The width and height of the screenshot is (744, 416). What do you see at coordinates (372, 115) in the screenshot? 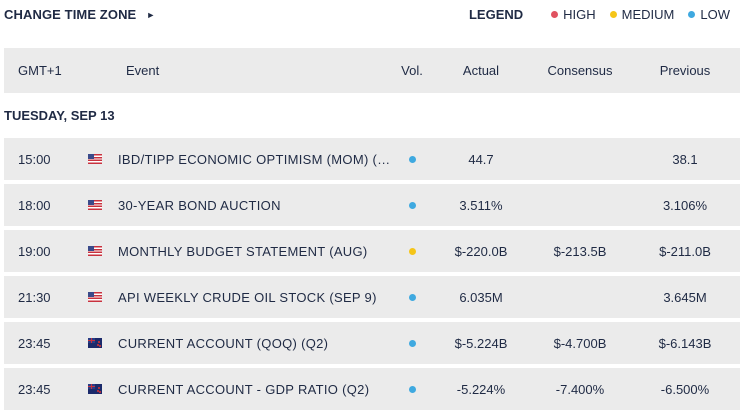
I see `day-header: TUESDAY, SEP 13` at bounding box center [372, 115].